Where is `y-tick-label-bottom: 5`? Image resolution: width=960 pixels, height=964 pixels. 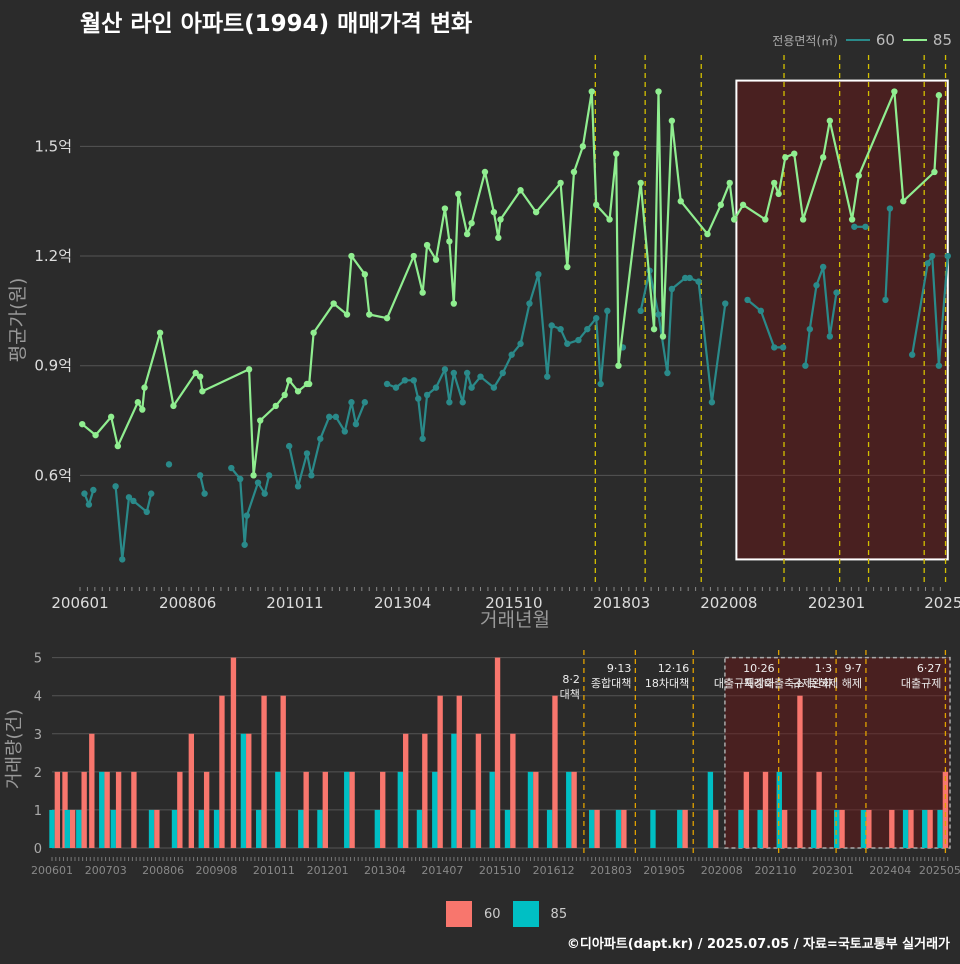
y-tick-label-bottom: 5 is located at coordinates (38, 659).